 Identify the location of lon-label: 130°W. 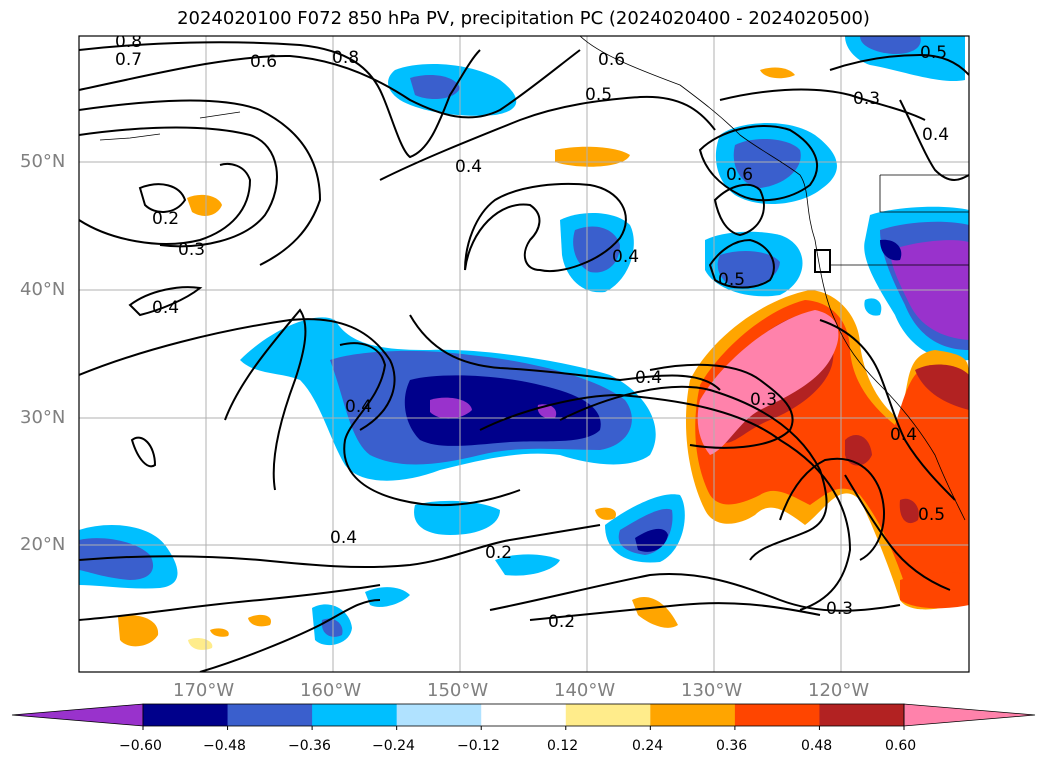
(712, 690).